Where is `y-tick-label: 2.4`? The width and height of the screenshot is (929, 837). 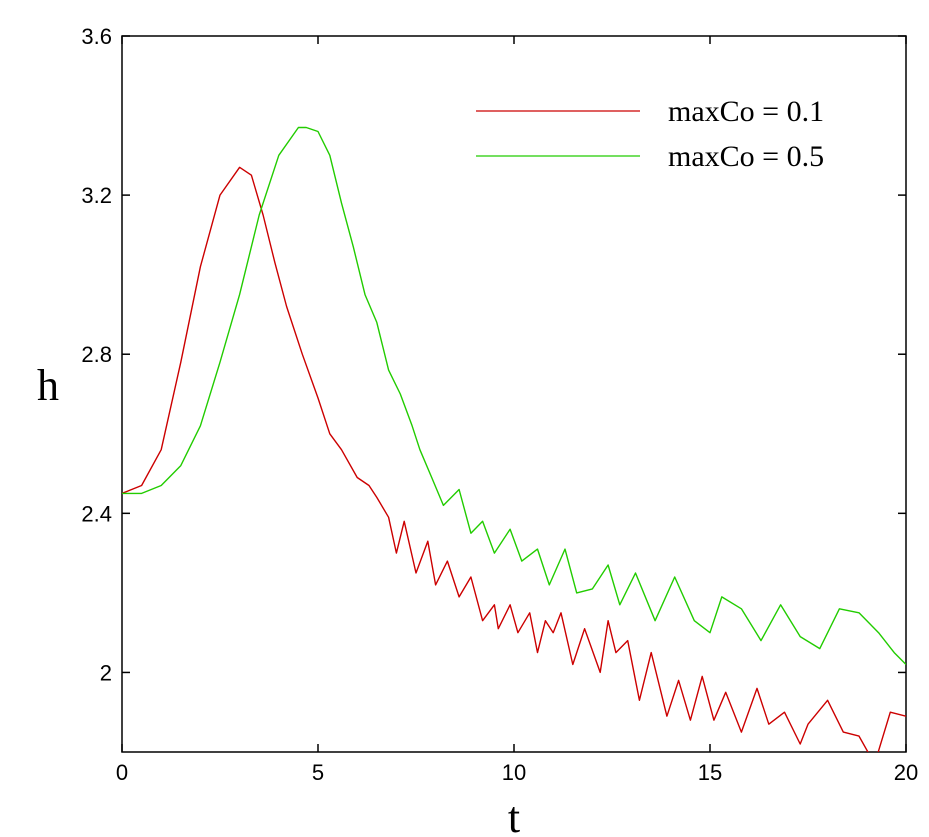 y-tick-label: 2.4 is located at coordinates (96, 513).